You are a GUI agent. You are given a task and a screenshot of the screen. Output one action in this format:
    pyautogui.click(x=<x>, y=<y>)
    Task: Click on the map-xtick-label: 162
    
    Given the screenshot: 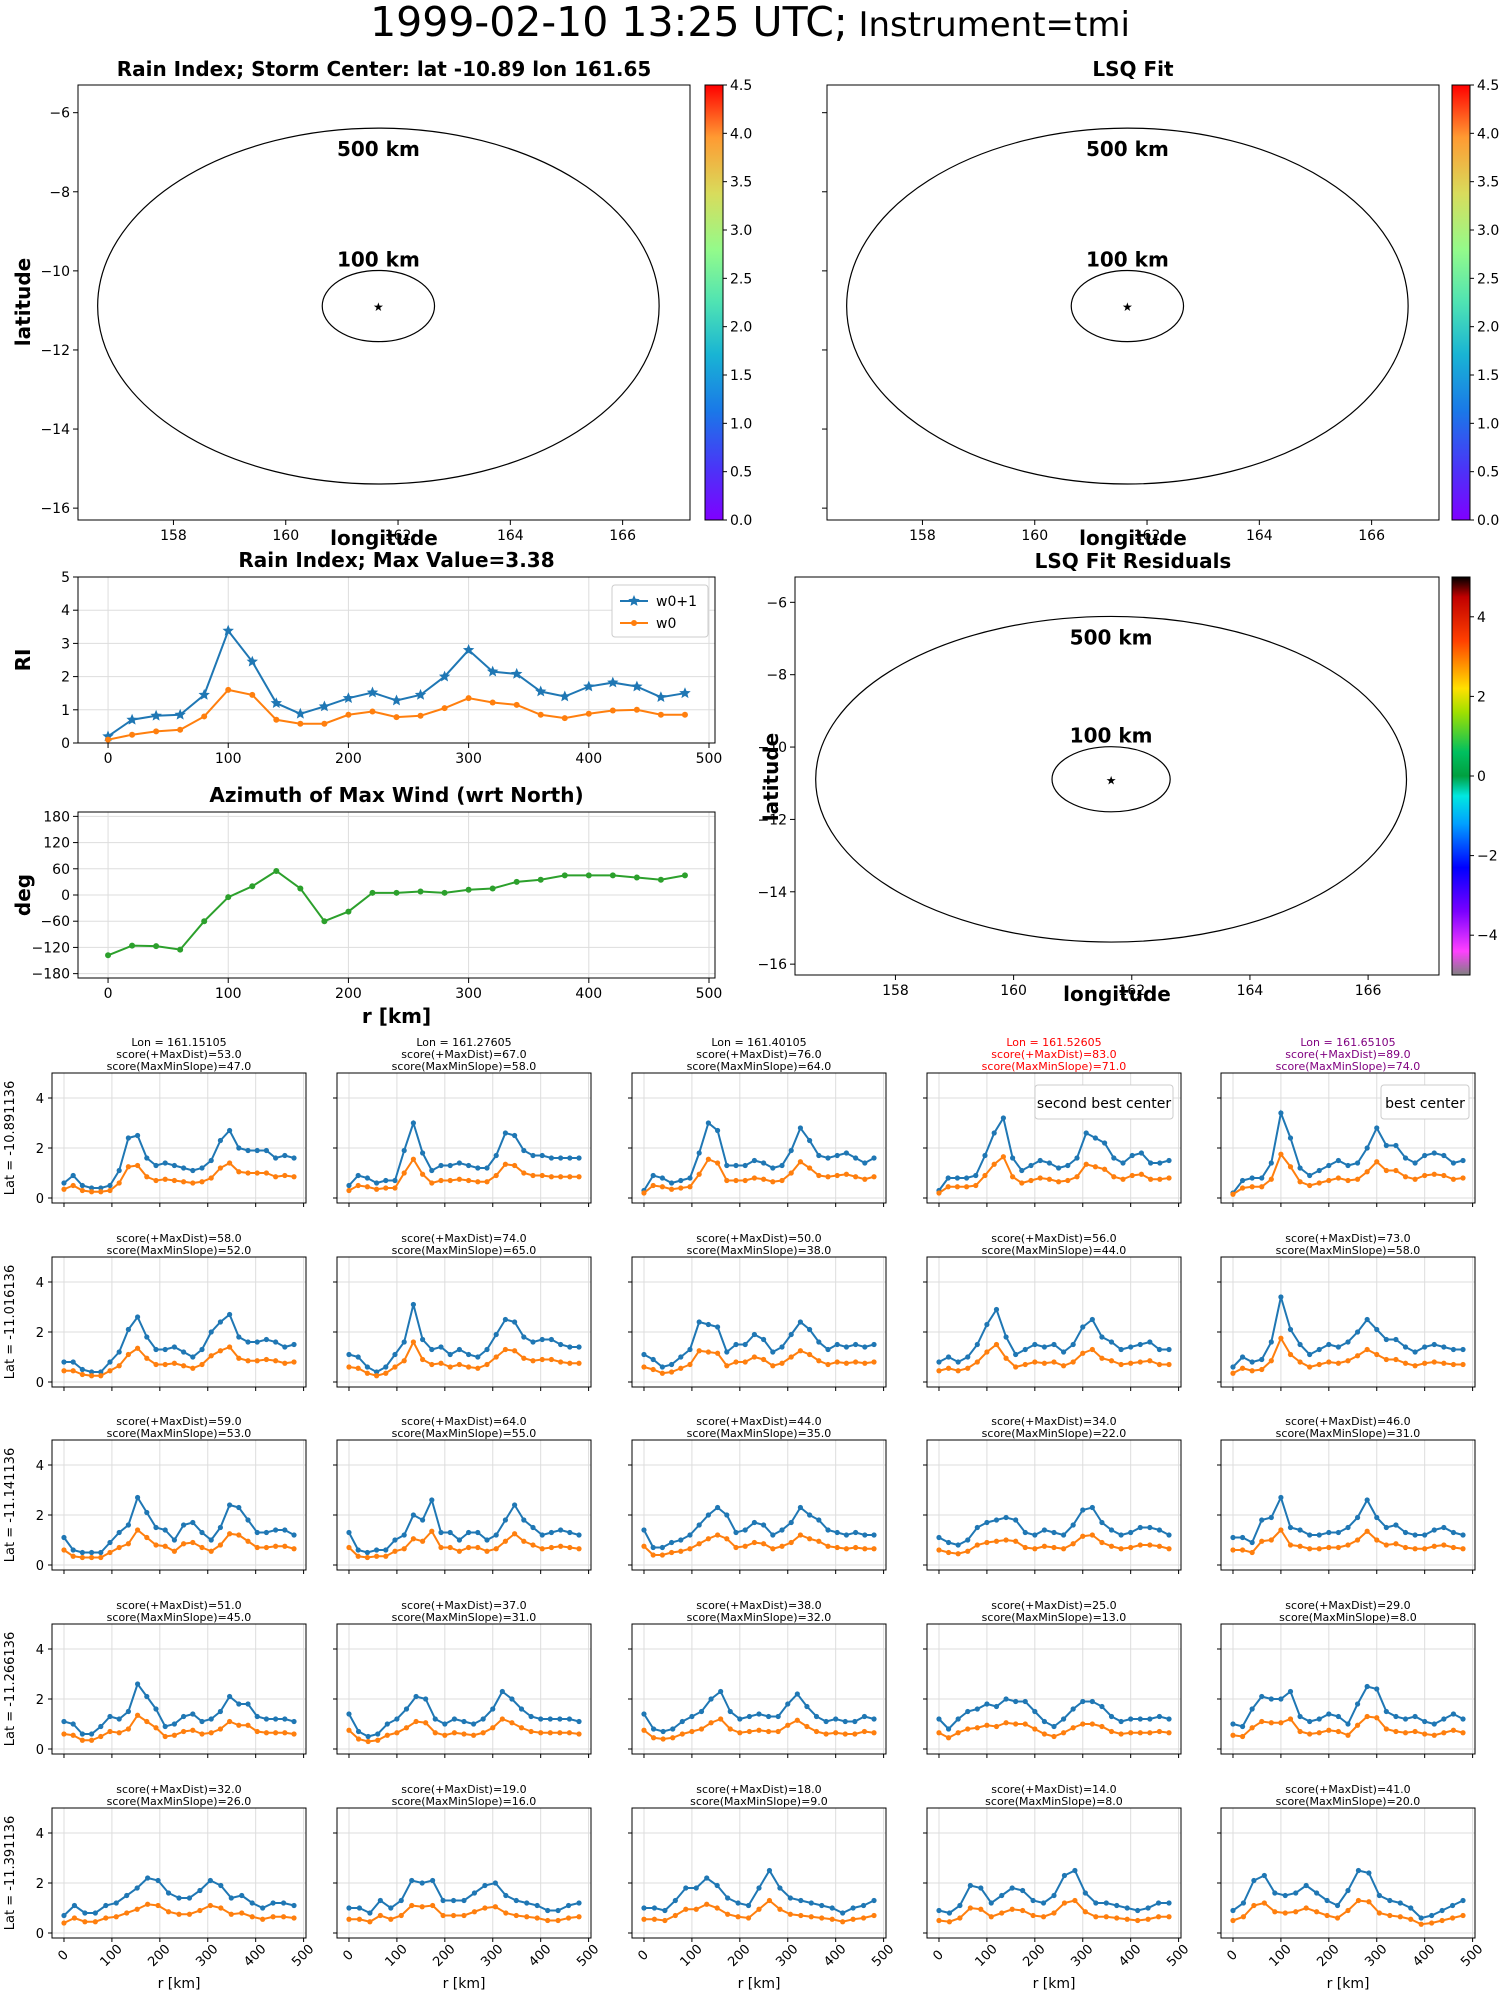 What is the action you would take?
    pyautogui.click(x=1147, y=536)
    